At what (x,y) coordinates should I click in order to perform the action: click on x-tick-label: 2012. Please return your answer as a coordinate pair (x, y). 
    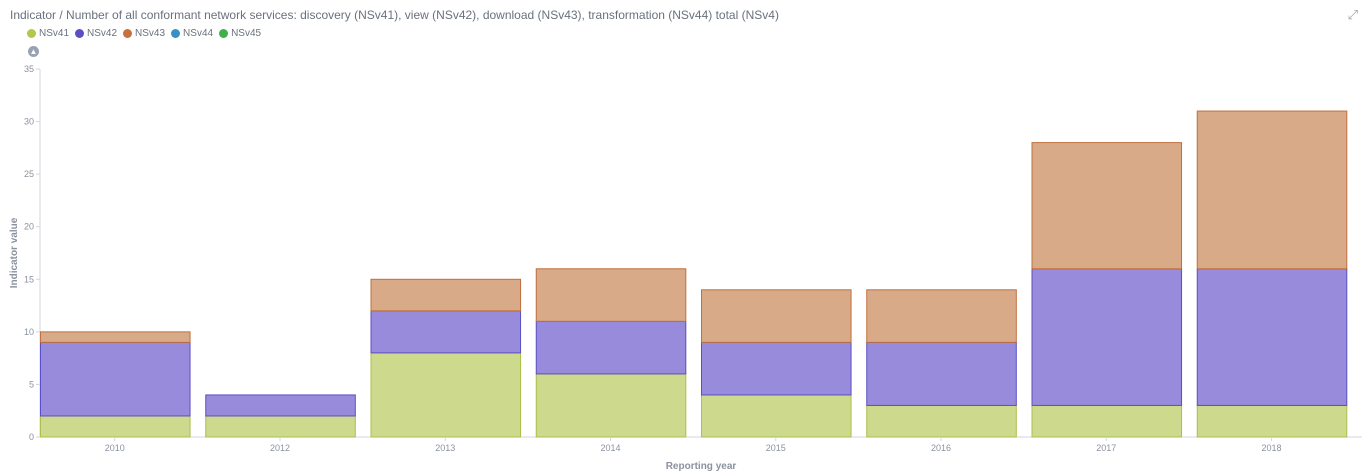
    Looking at the image, I should click on (280, 448).